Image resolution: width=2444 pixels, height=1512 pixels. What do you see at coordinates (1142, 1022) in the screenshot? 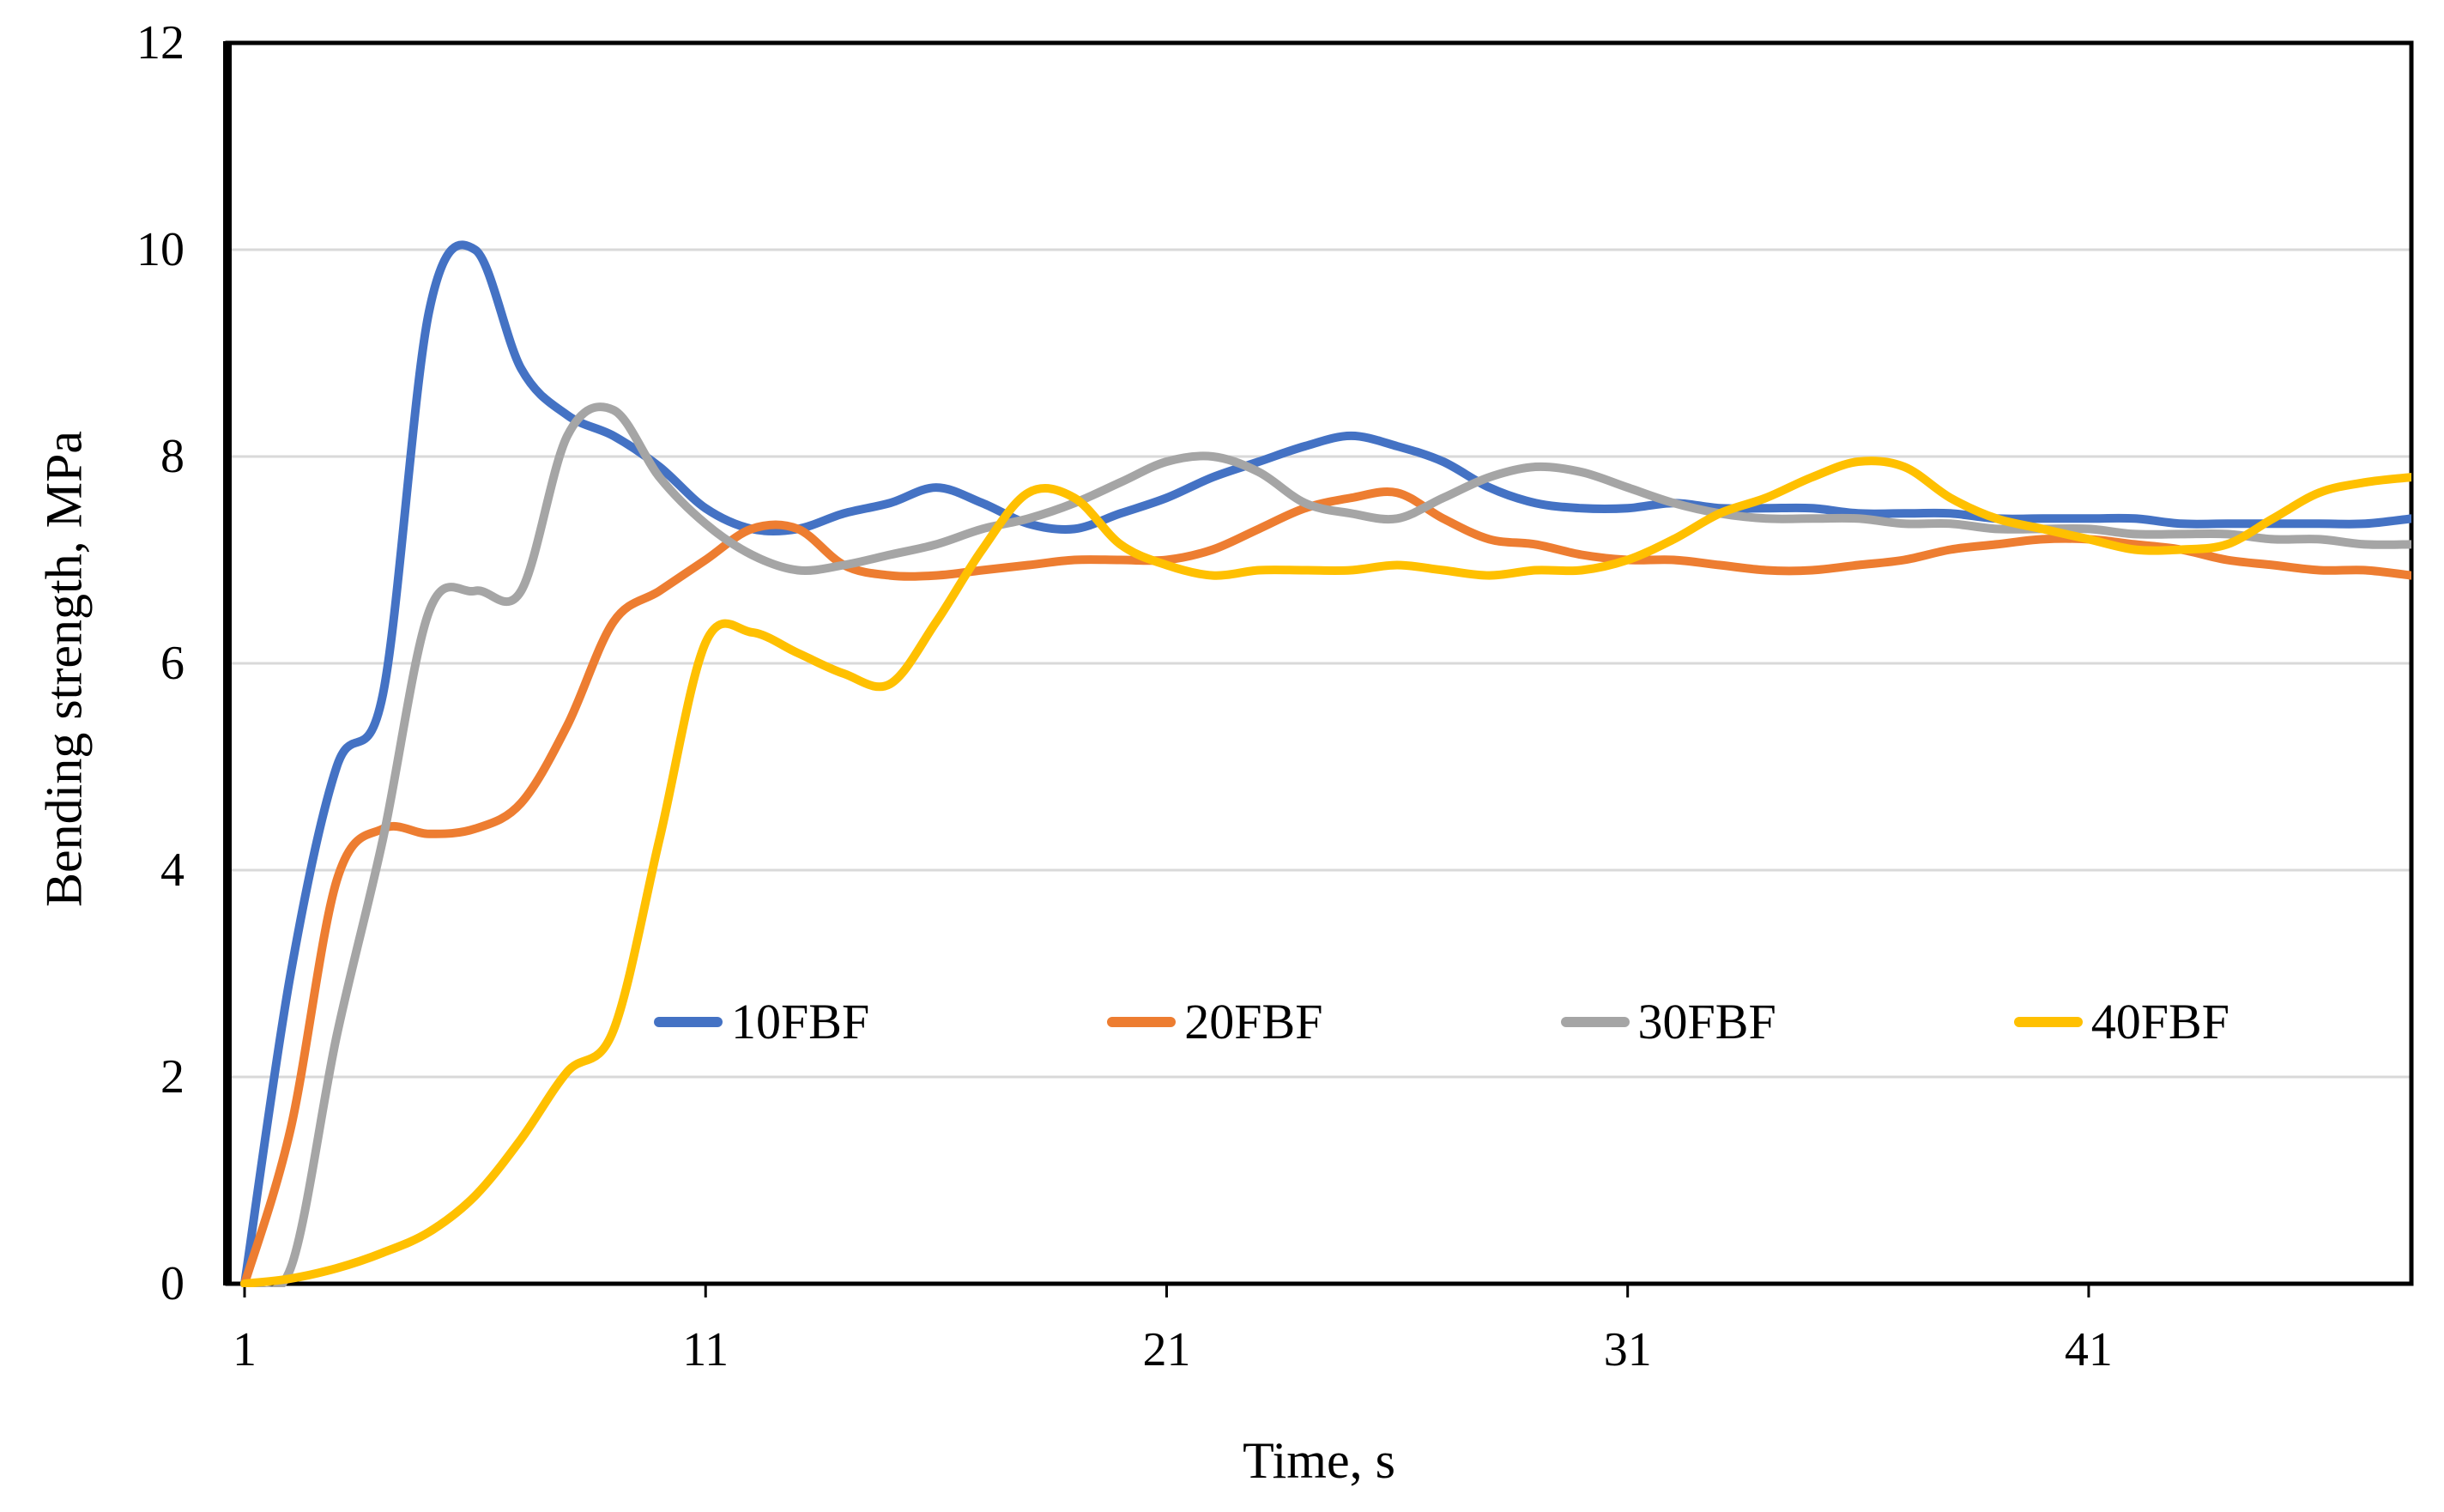
I see `legend-keyline-20FBF` at bounding box center [1142, 1022].